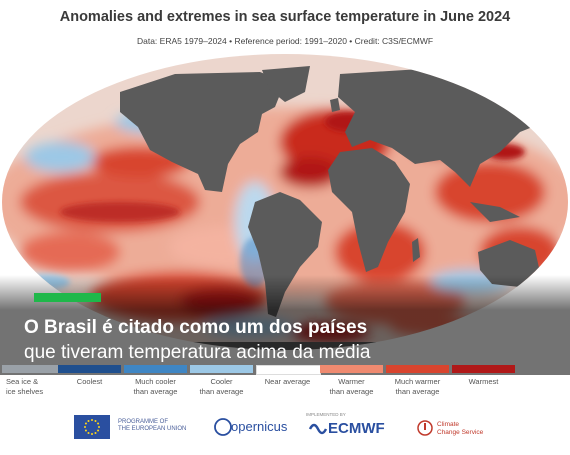 Image resolution: width=570 pixels, height=455 pixels. Describe the element at coordinates (32, 369) in the screenshot. I see `legend-swatch-sea-ice` at that location.